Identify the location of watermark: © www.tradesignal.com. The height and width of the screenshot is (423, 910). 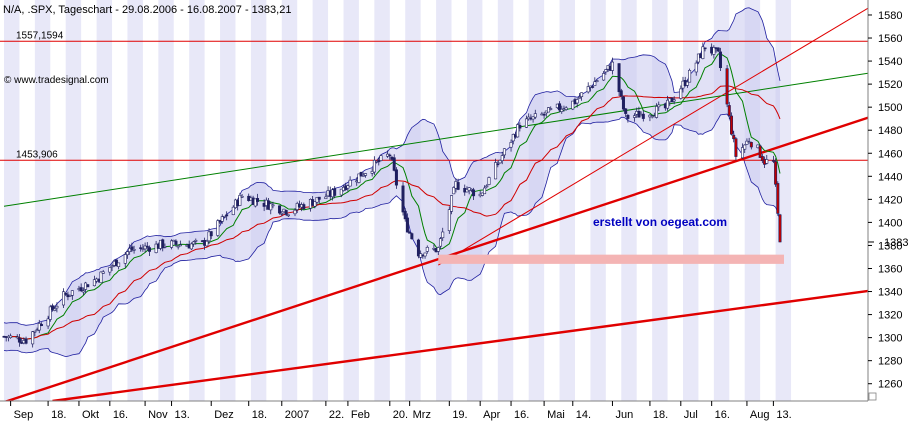
(56, 80).